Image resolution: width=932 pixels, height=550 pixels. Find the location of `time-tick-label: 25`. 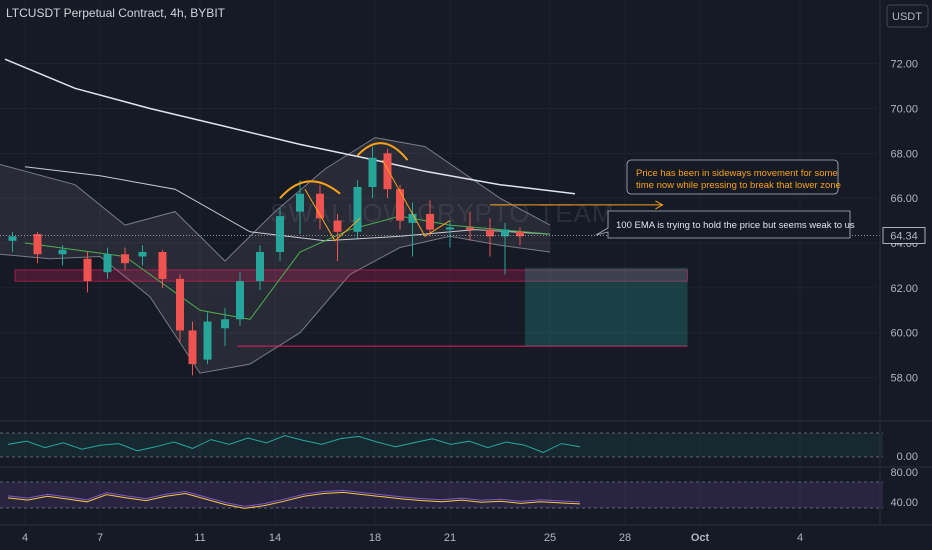

time-tick-label: 25 is located at coordinates (550, 538).